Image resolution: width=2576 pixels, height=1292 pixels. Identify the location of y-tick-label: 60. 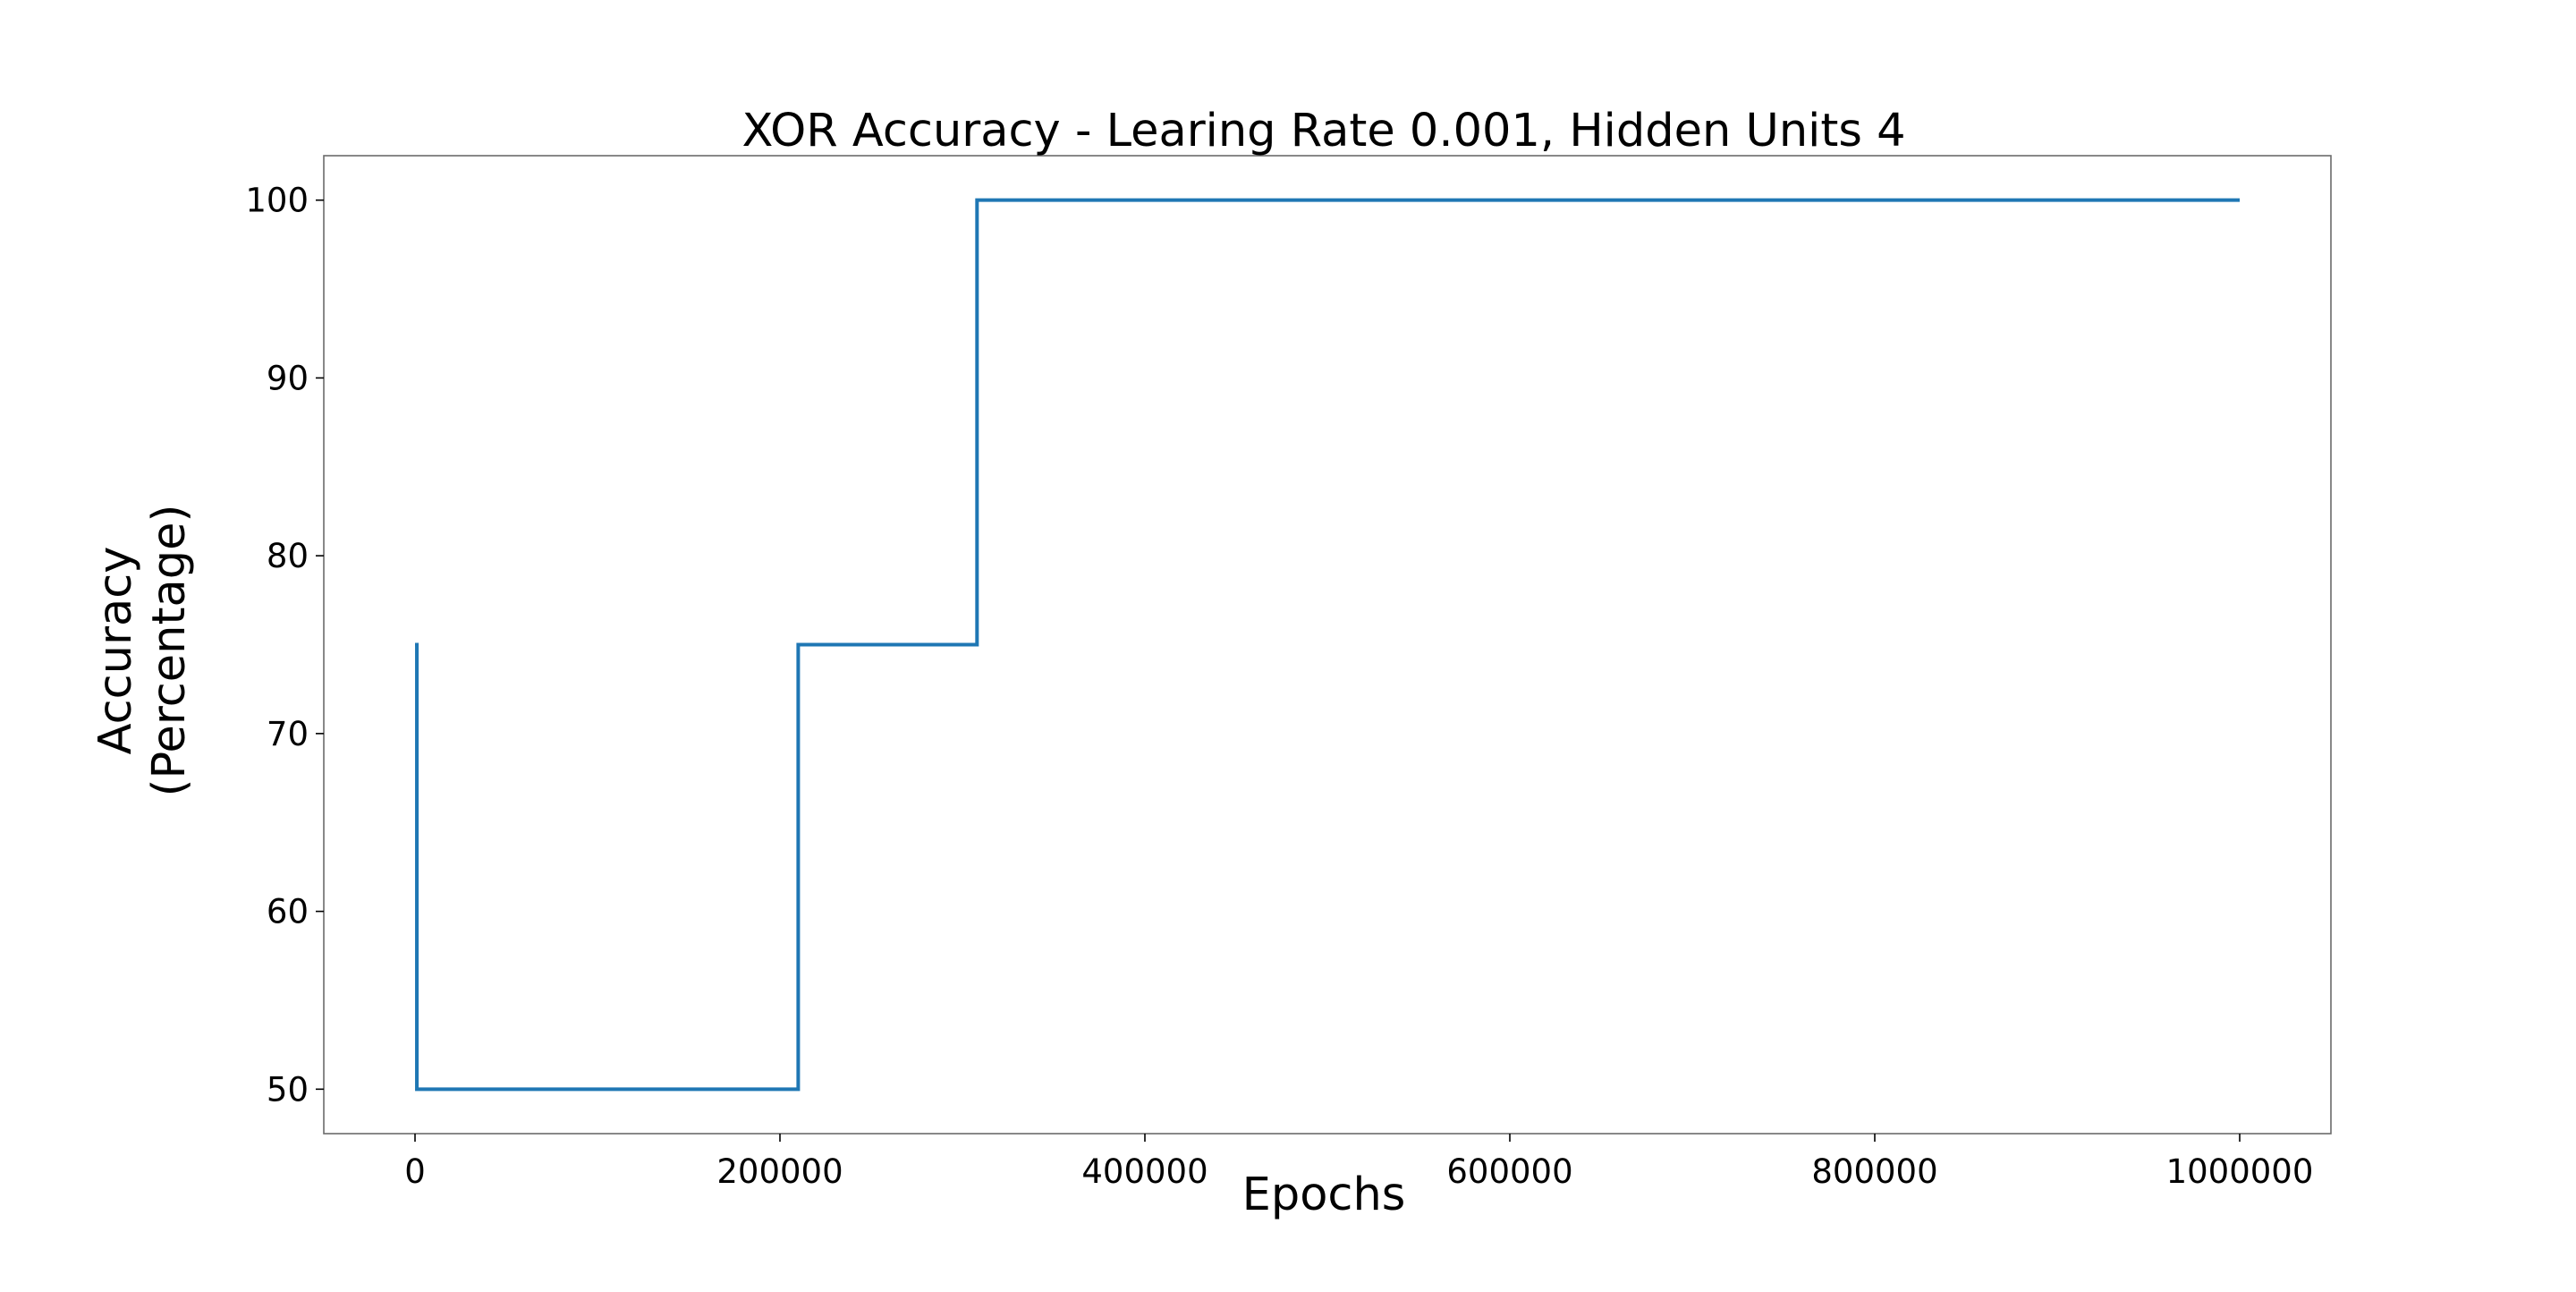
(288, 912).